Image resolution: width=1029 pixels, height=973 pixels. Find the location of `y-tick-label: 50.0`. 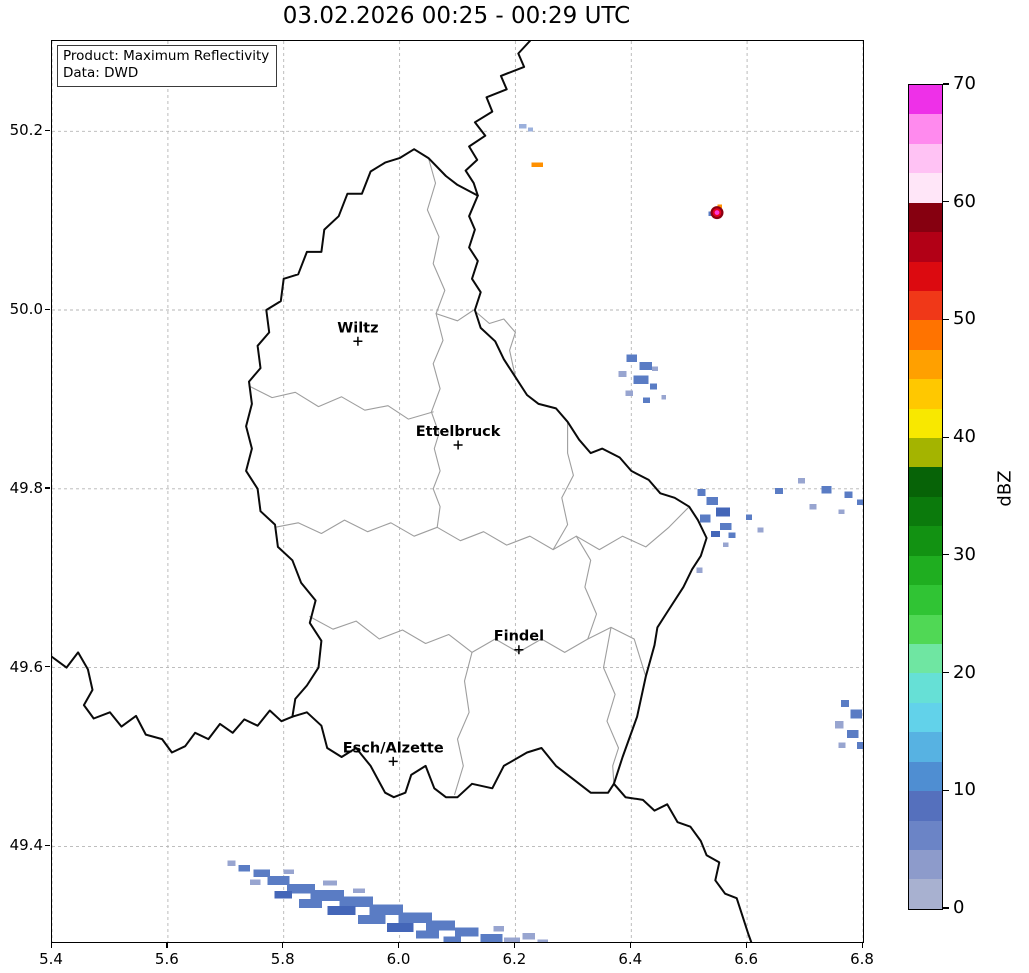

y-tick-label: 50.0 is located at coordinates (26, 309).